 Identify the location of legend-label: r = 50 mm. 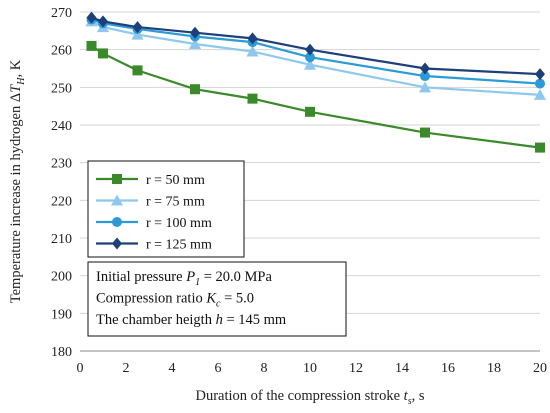
(175, 180).